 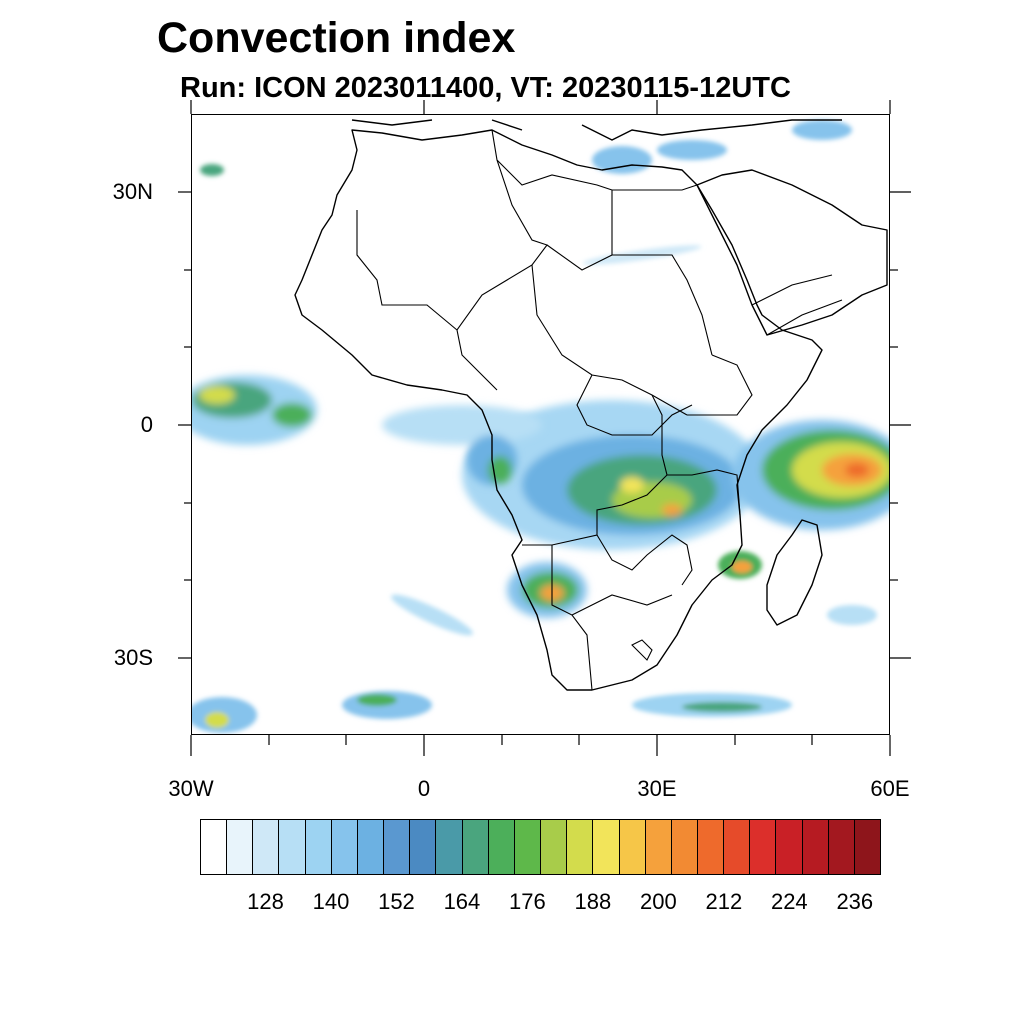 I want to click on convection-region-atlantic, so click(x=254, y=410).